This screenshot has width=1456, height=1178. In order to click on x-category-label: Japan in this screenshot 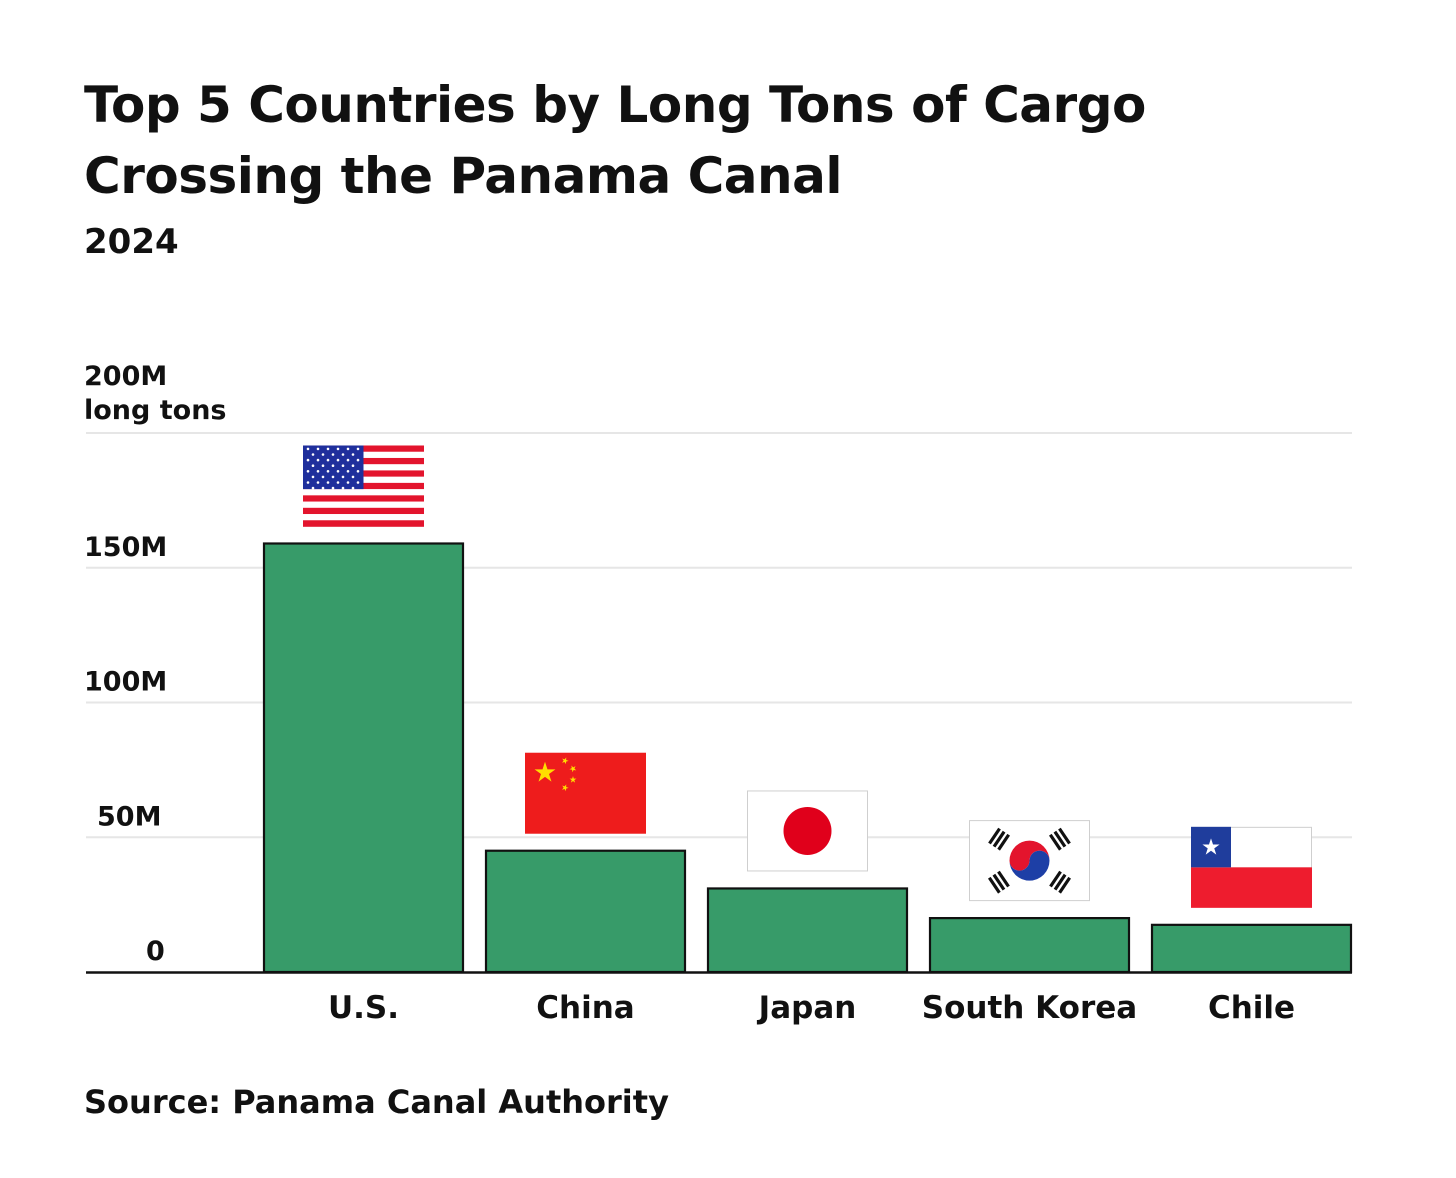, I will do `click(807, 1008)`.